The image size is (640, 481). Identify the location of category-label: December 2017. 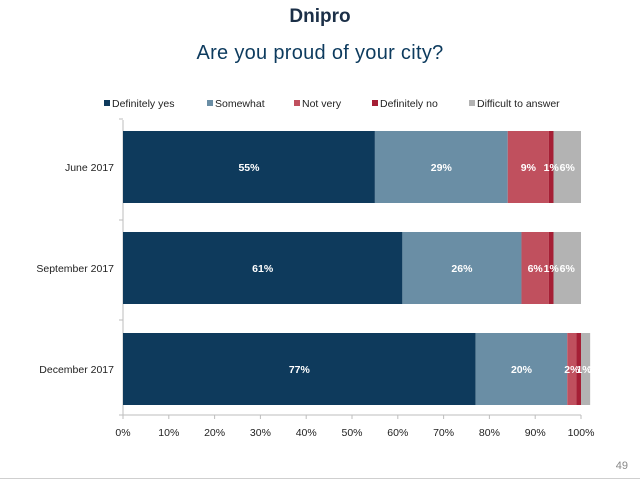
(76, 370).